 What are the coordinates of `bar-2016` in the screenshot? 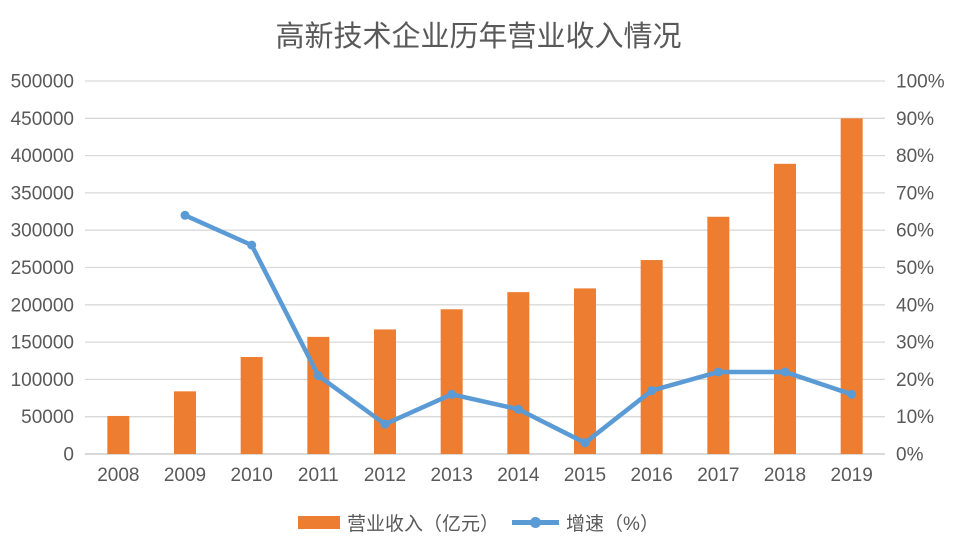 It's located at (651, 357).